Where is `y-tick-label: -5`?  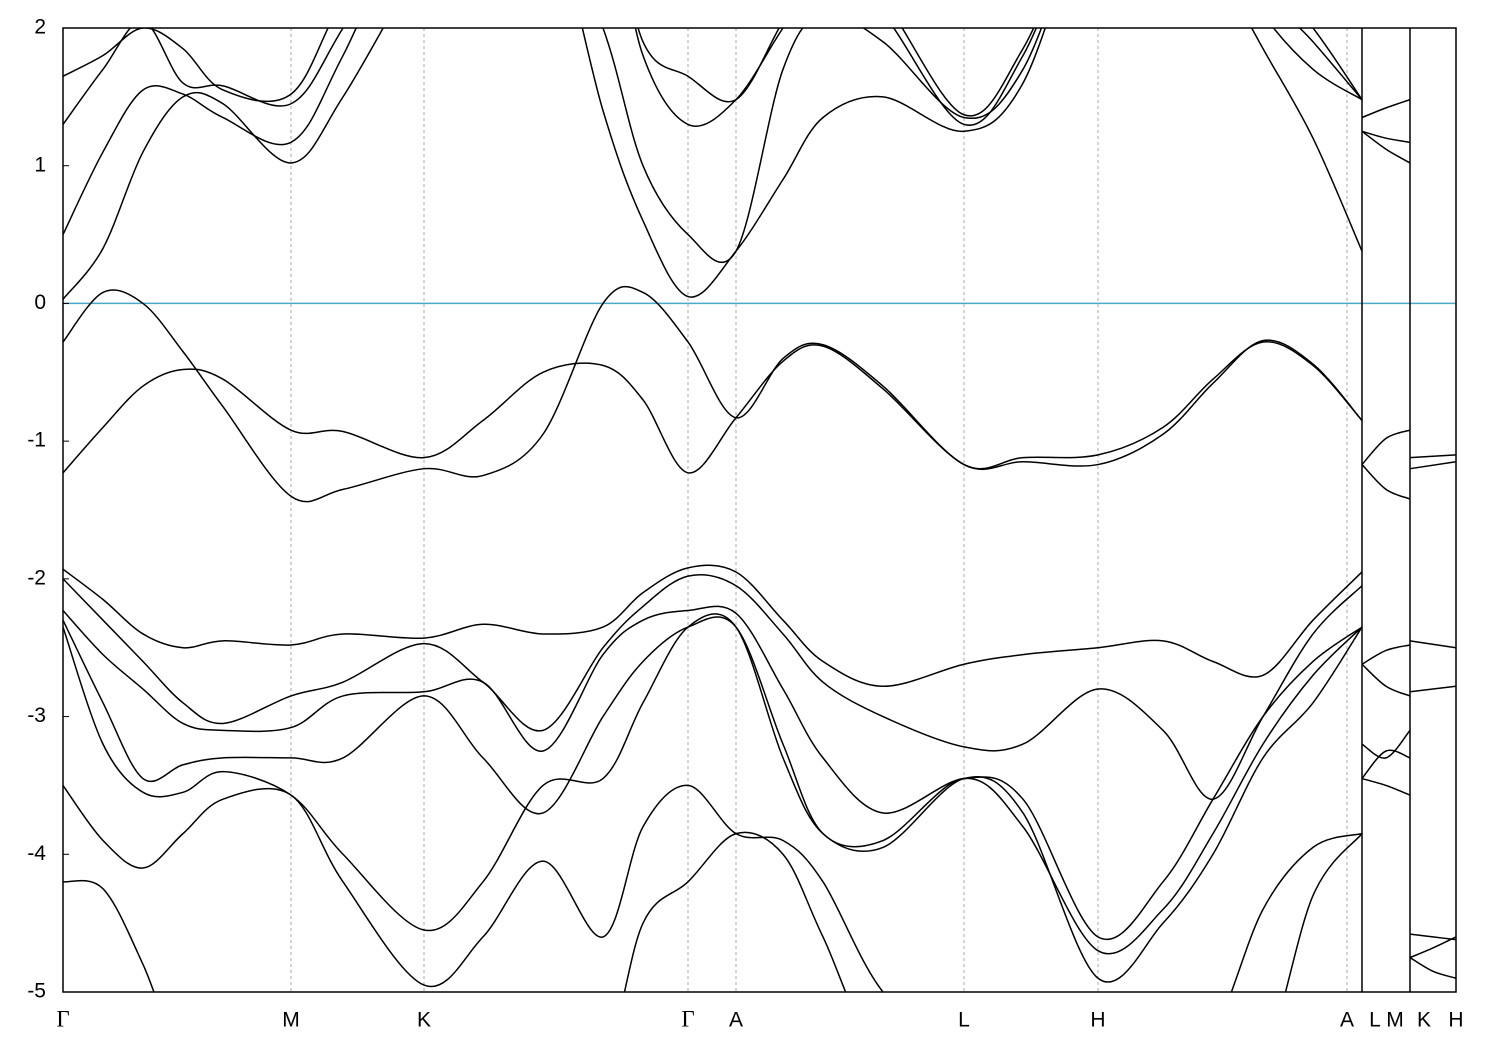
y-tick-label: -5 is located at coordinates (36, 991).